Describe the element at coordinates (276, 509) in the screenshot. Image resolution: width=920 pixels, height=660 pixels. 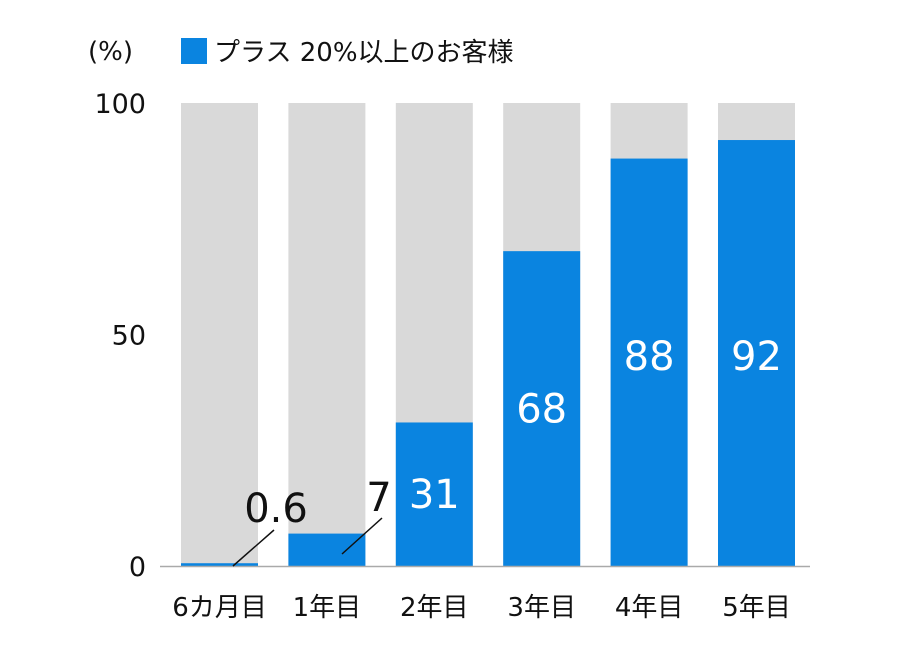
I see `data-label: 0.6` at that location.